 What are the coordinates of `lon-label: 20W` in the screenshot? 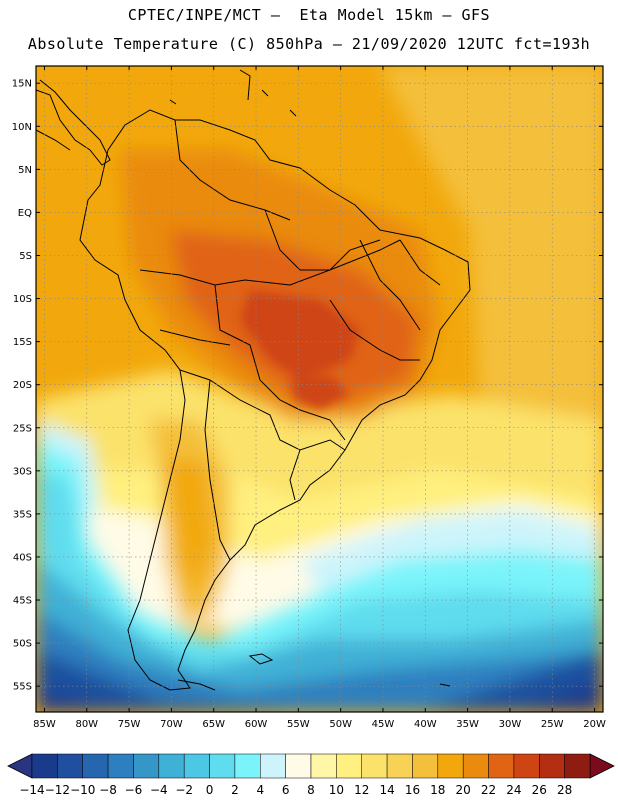 It's located at (594, 724).